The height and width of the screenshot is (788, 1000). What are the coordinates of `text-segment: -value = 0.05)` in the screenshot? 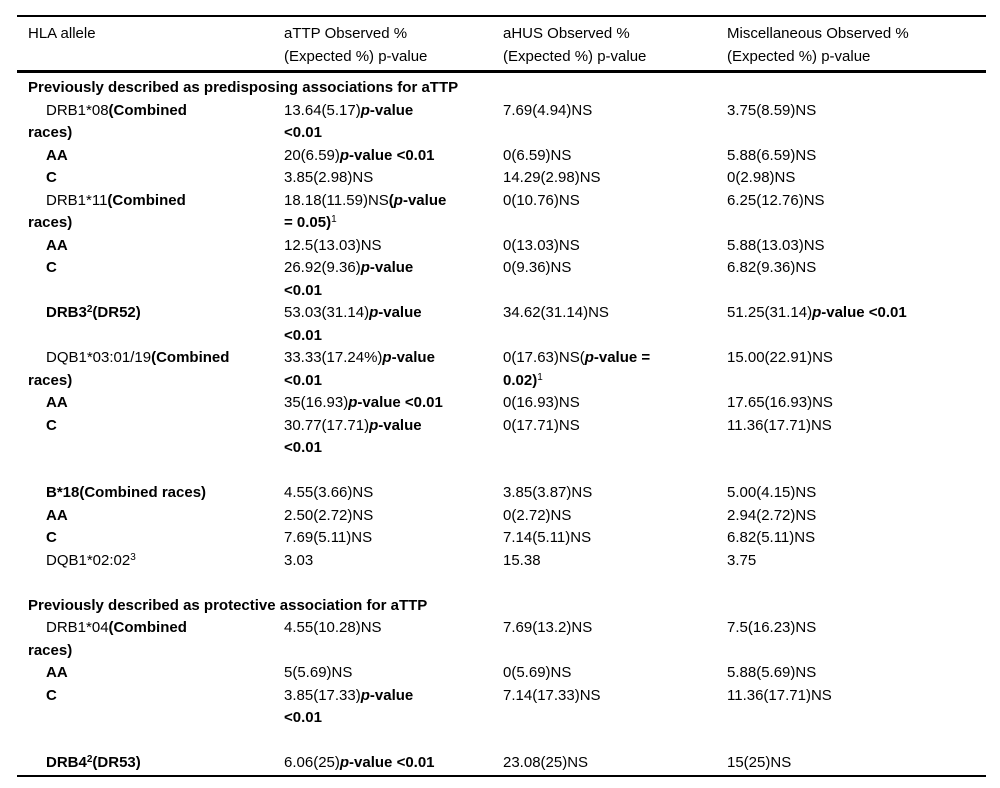 It's located at (365, 211).